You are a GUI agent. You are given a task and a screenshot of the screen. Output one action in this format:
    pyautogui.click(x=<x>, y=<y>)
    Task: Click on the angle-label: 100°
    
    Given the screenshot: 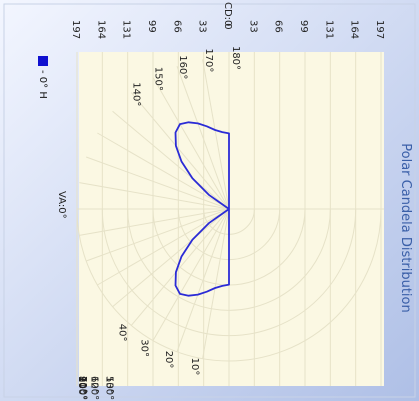 What is the action you would take?
    pyautogui.click(x=81, y=388)
    